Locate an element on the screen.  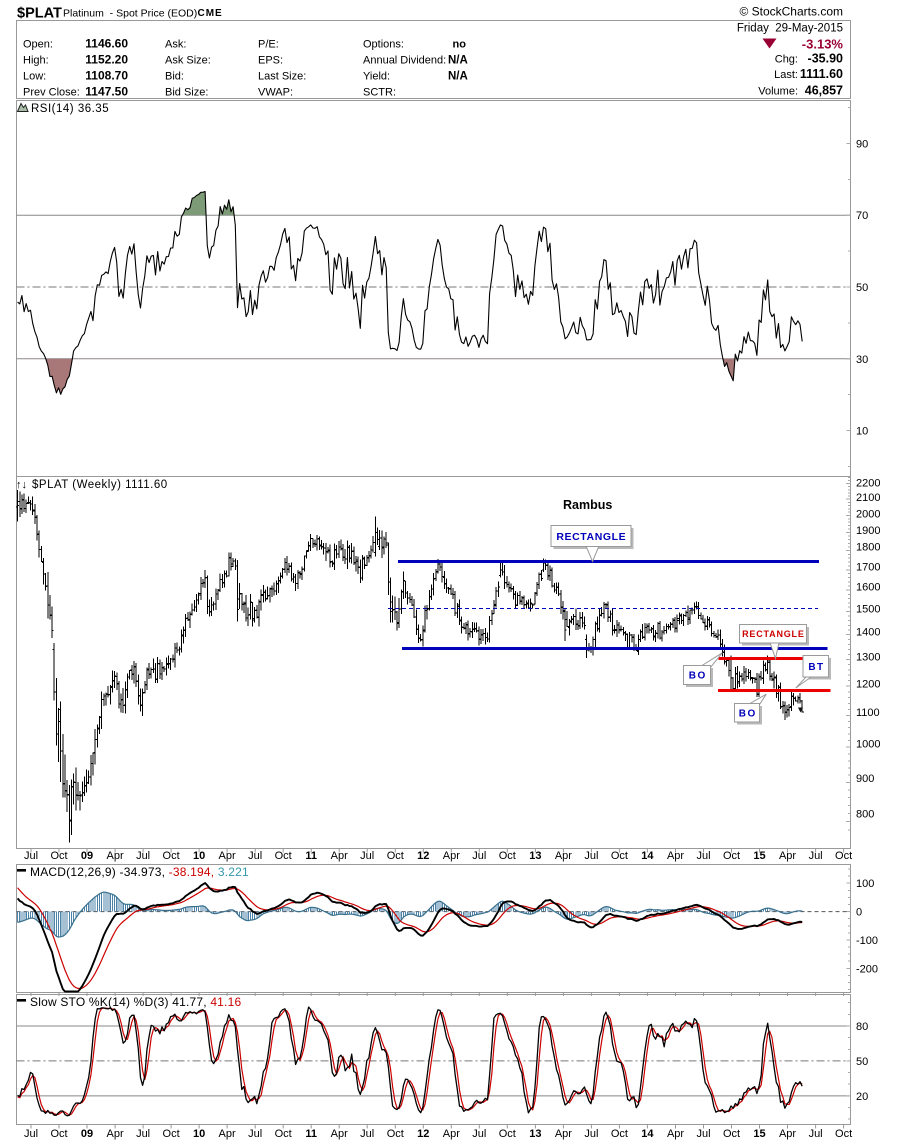
svg-text: 1111.60 is located at coordinates (821, 74).